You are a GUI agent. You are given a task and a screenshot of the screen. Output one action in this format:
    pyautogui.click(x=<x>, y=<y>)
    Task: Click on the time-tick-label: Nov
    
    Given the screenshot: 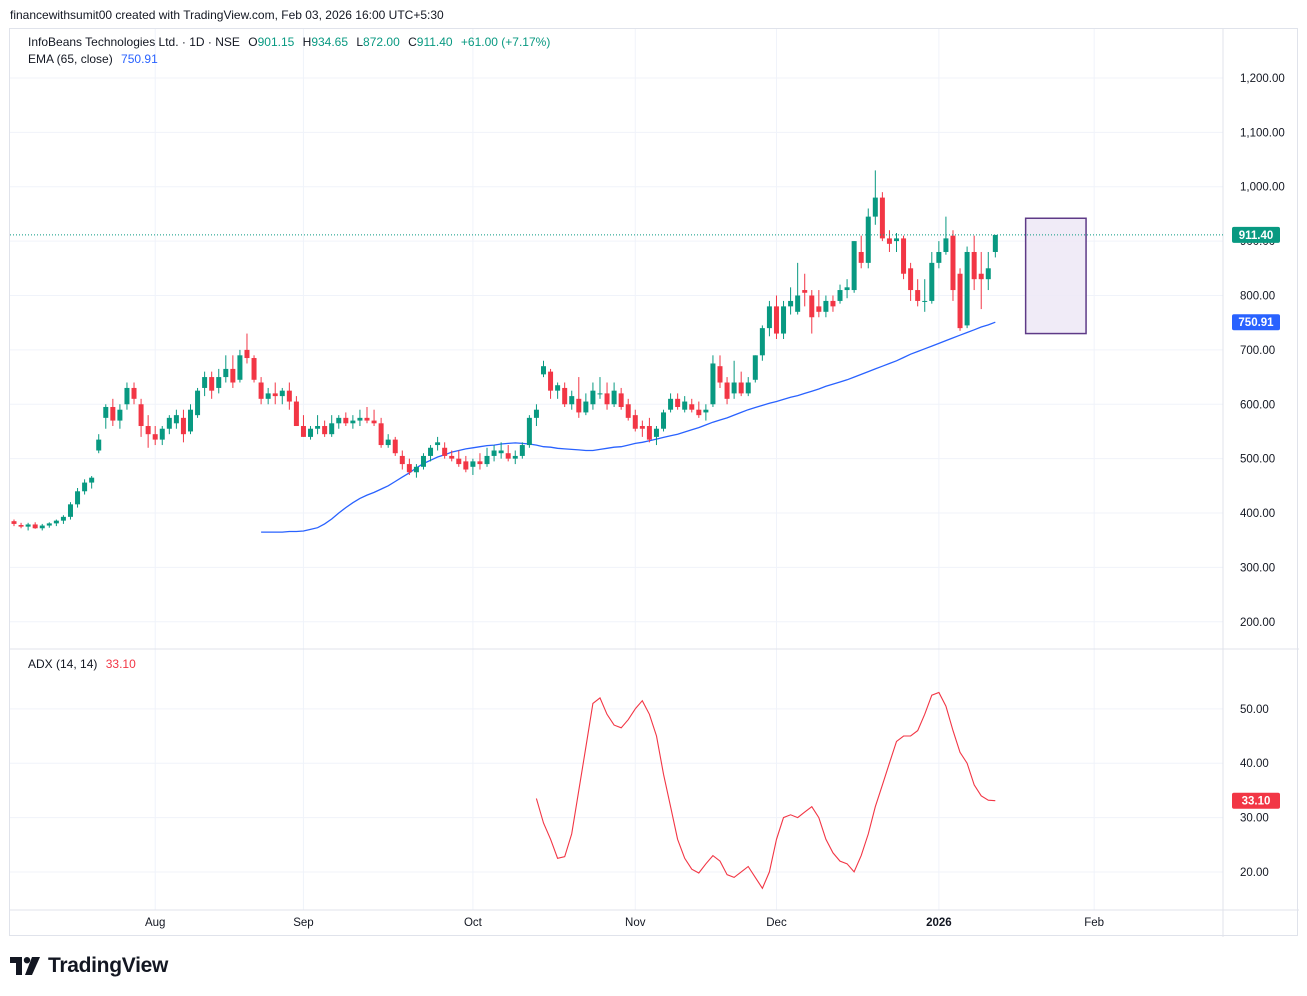 What is the action you would take?
    pyautogui.click(x=635, y=923)
    